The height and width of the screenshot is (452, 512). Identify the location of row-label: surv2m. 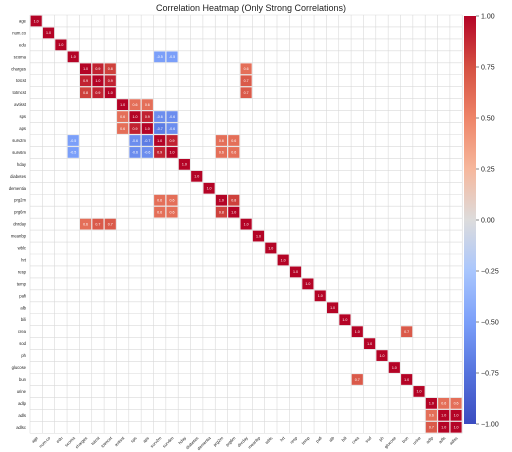
(19, 140).